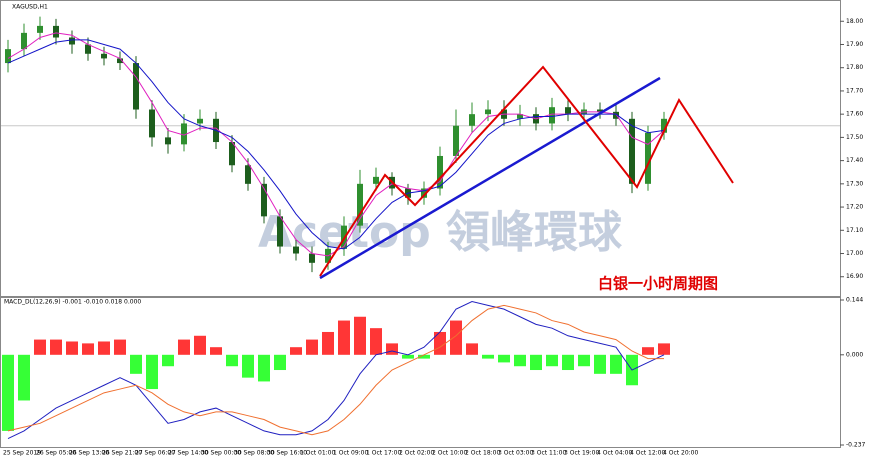 The height and width of the screenshot is (459, 870). I want to click on y-tick-label: 0.000, so click(854, 354).